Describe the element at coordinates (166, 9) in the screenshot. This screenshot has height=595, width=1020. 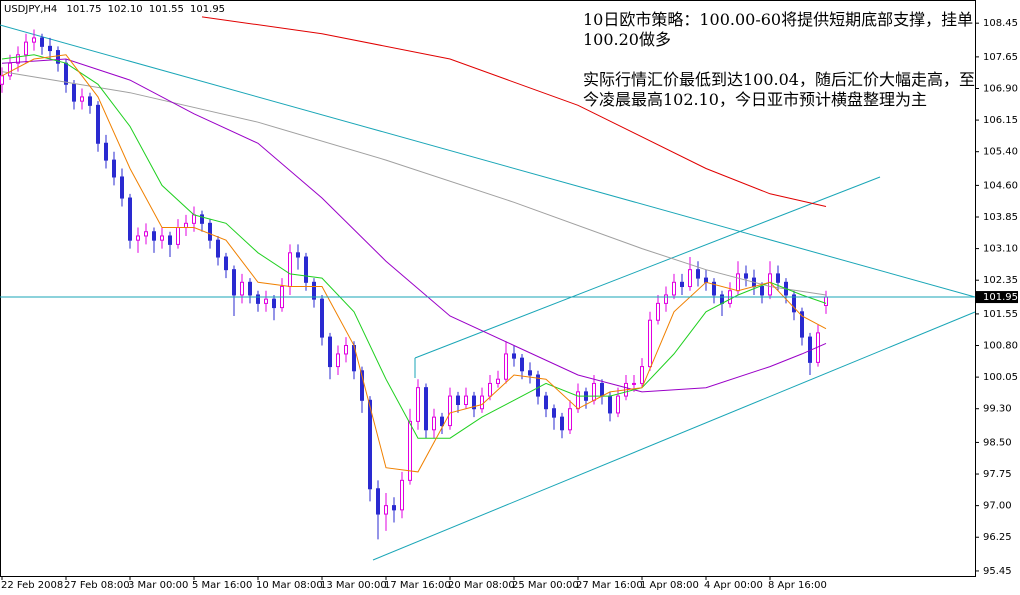
I see `low-value: 101.55` at that location.